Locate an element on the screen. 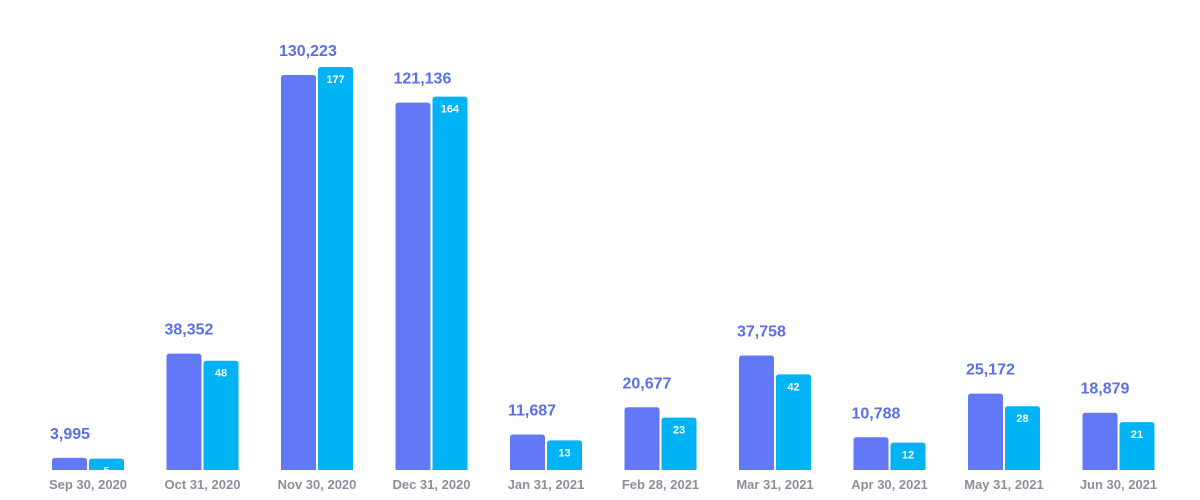  category-tick-label: Mar 31, 2021 is located at coordinates (774, 484).